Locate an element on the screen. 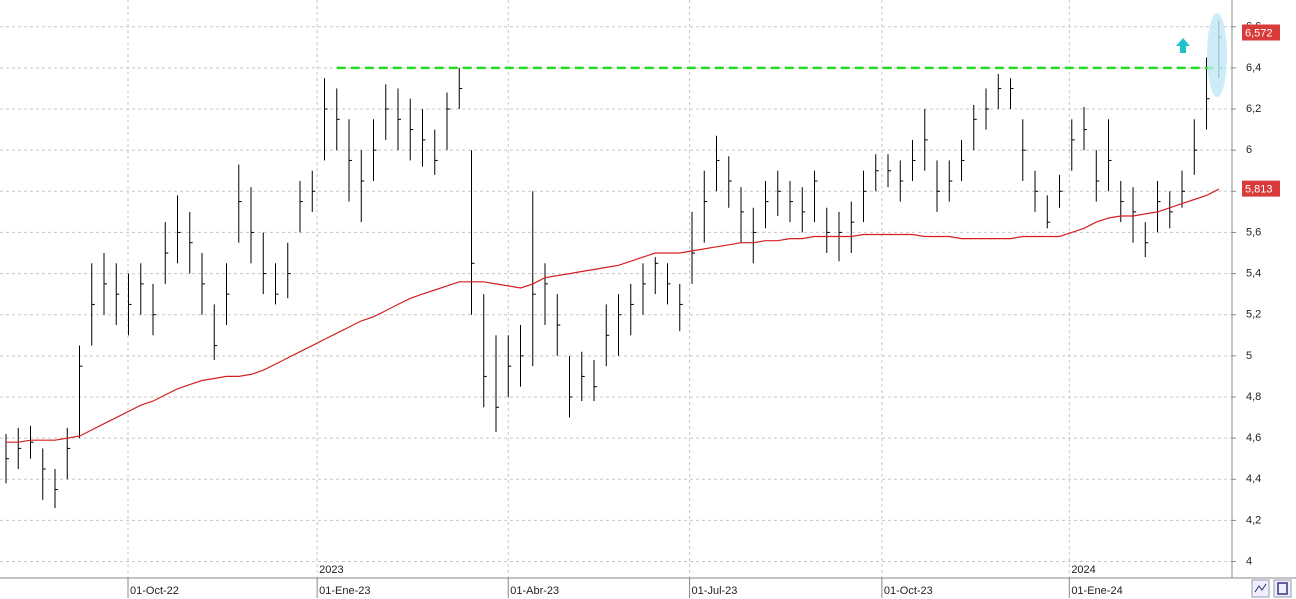 This screenshot has width=1296, height=599. price-label: 5,813 is located at coordinates (1259, 190).